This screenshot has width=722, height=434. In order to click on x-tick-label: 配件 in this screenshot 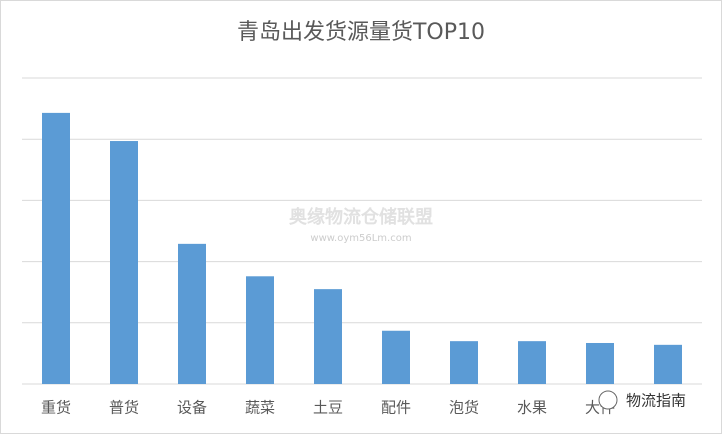, I will do `click(396, 408)`.